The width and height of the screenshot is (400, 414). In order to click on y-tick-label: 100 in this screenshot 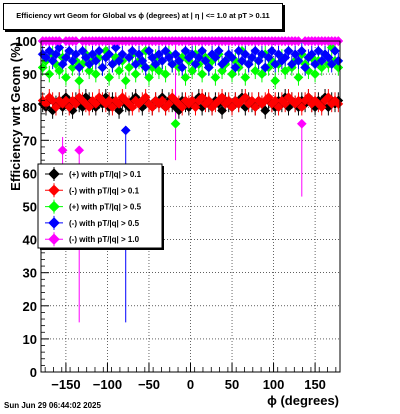, I will do `click(26, 41)`.